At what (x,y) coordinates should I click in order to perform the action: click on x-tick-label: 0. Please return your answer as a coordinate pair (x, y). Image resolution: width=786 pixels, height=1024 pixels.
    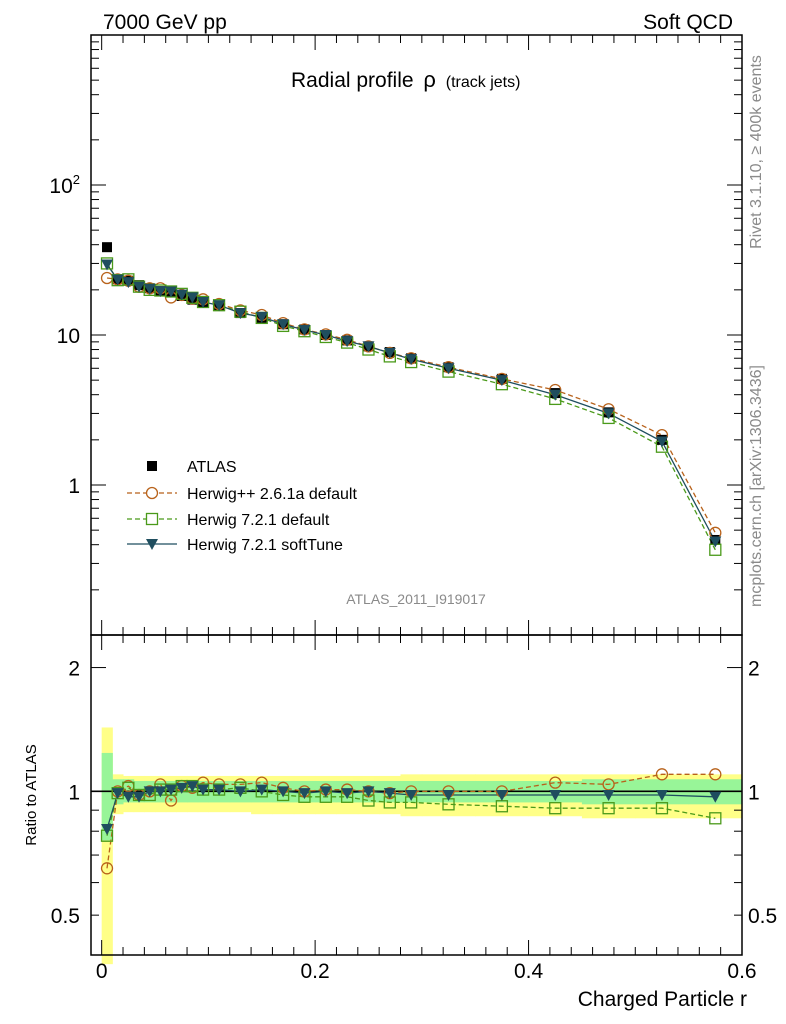
    Looking at the image, I should click on (102, 971).